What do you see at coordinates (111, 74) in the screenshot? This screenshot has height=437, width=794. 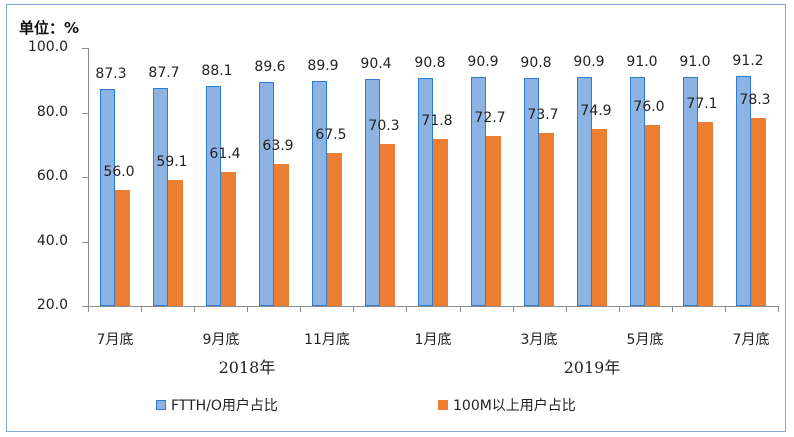 I see `data-label-ftth: 87.3` at bounding box center [111, 74].